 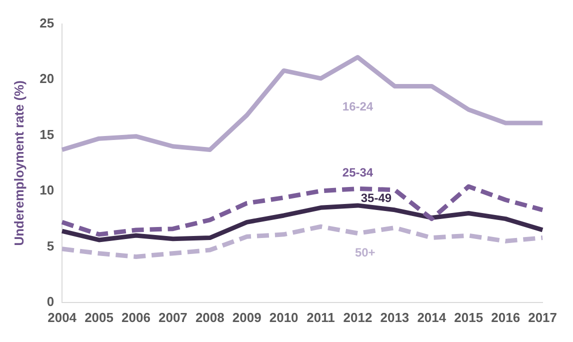 I want to click on x-tick-label: 2007, so click(x=173, y=317).